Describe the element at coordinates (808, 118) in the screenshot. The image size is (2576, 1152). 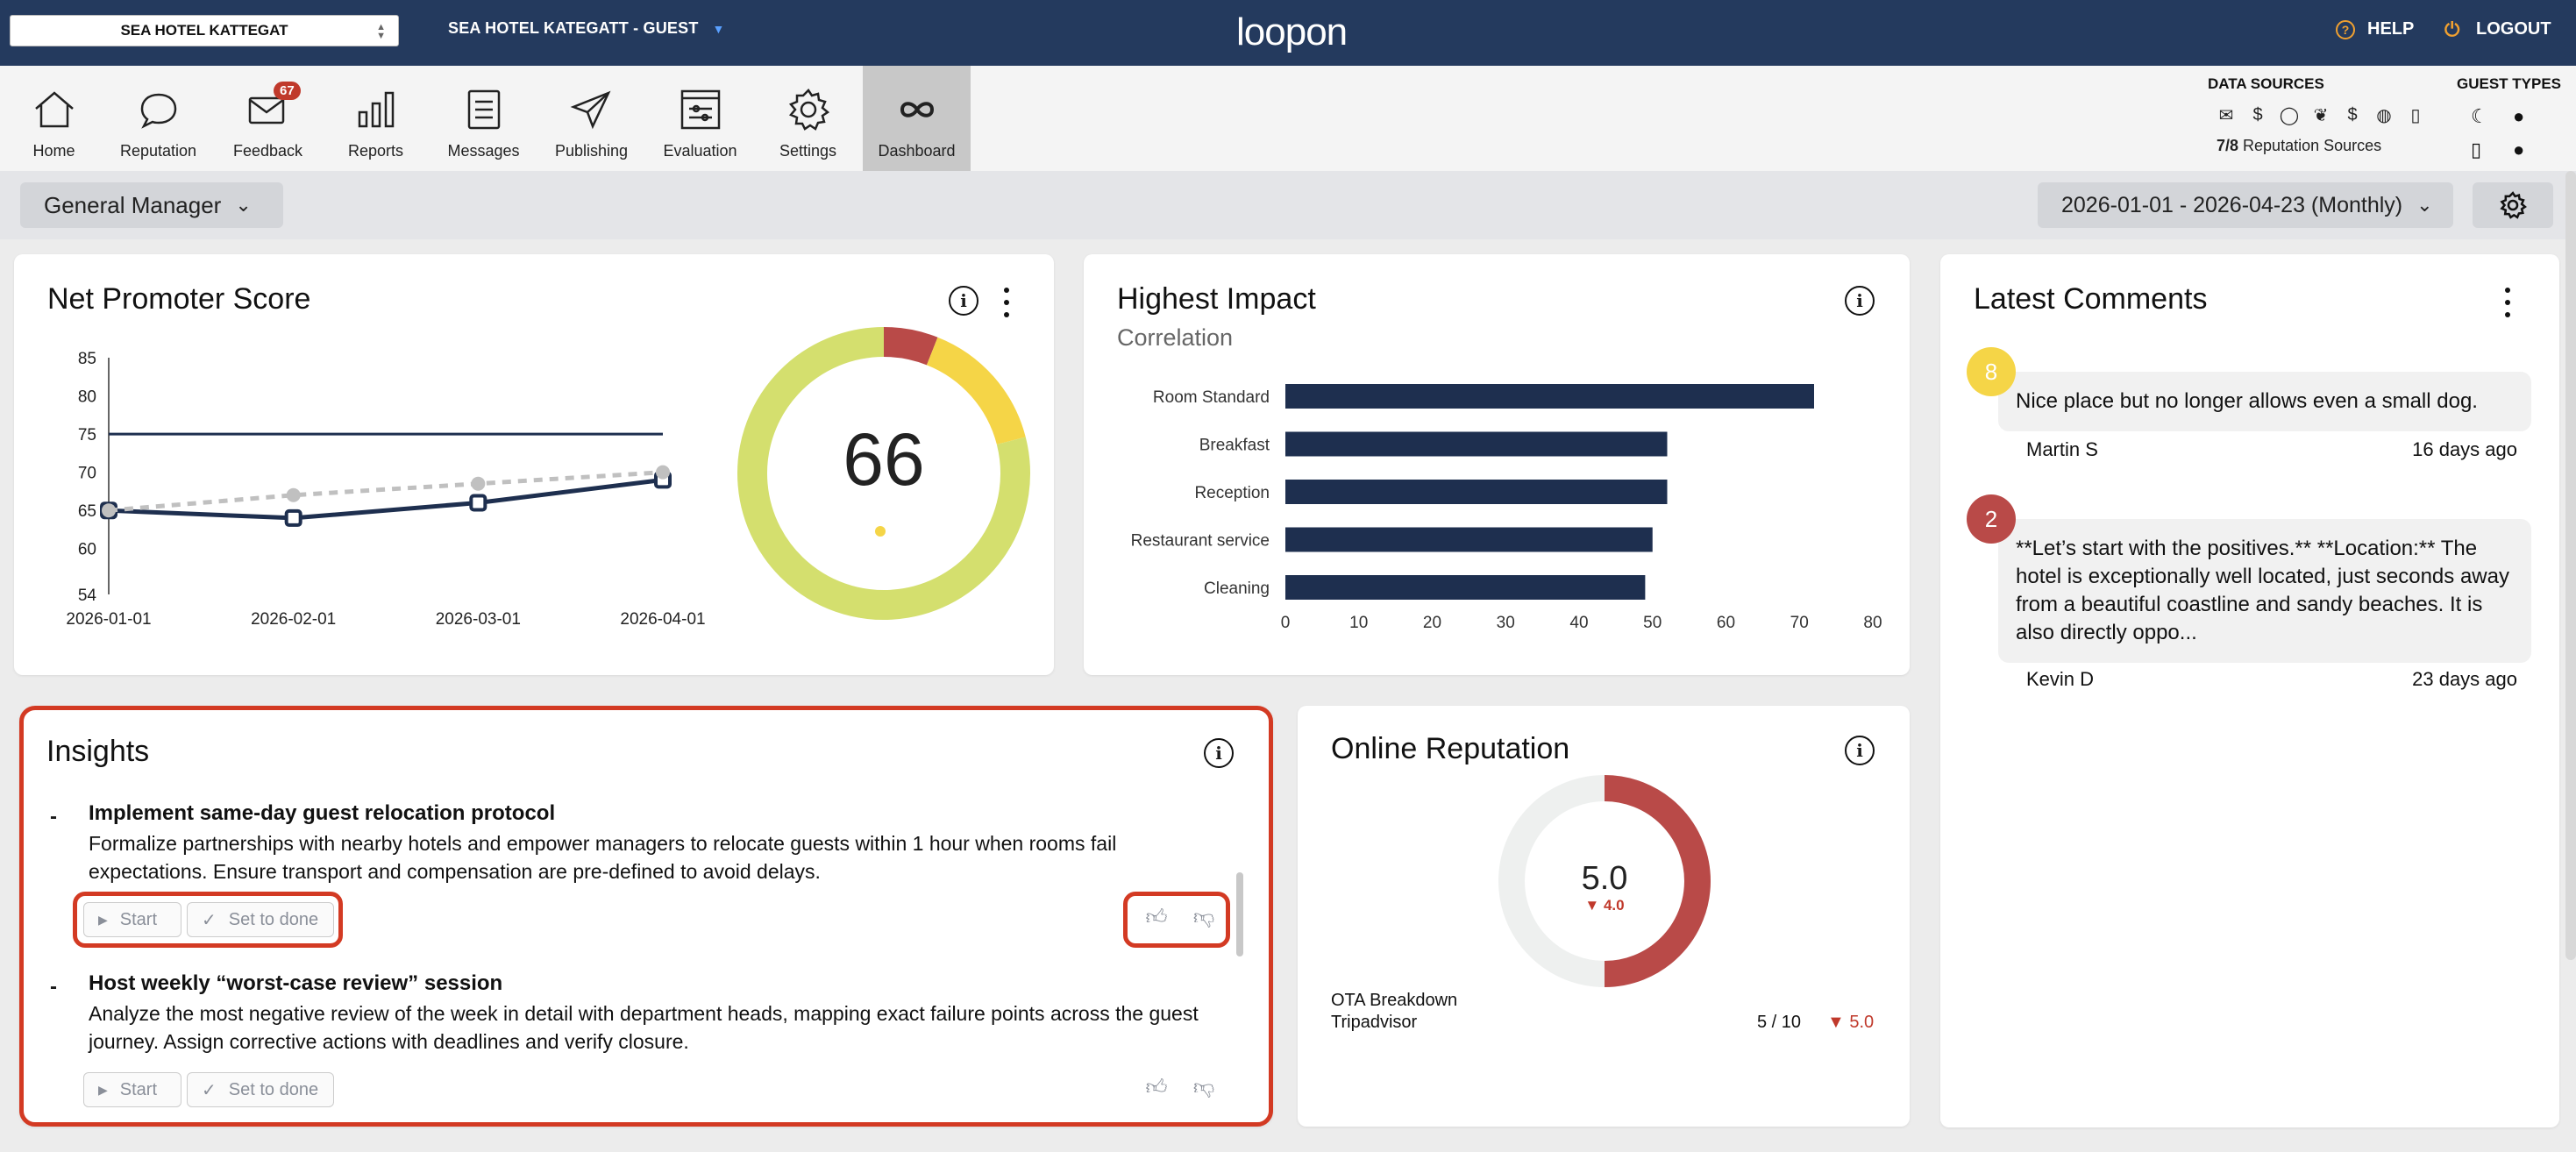
I see `nav-item-settings: Settings` at that location.